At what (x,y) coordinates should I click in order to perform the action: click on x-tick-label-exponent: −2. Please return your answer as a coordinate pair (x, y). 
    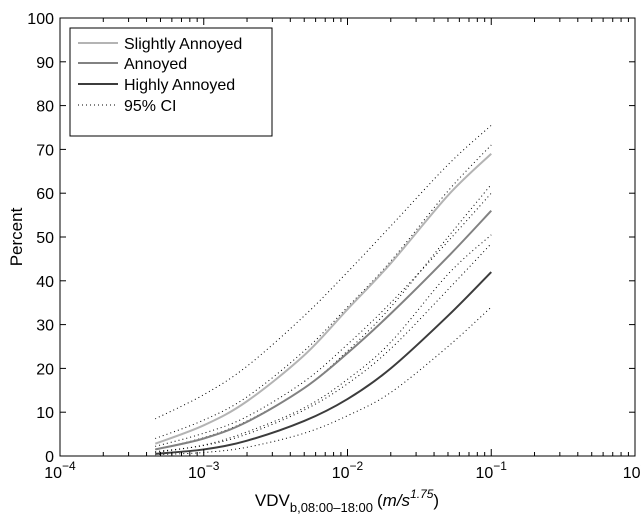
    Looking at the image, I should click on (357, 466).